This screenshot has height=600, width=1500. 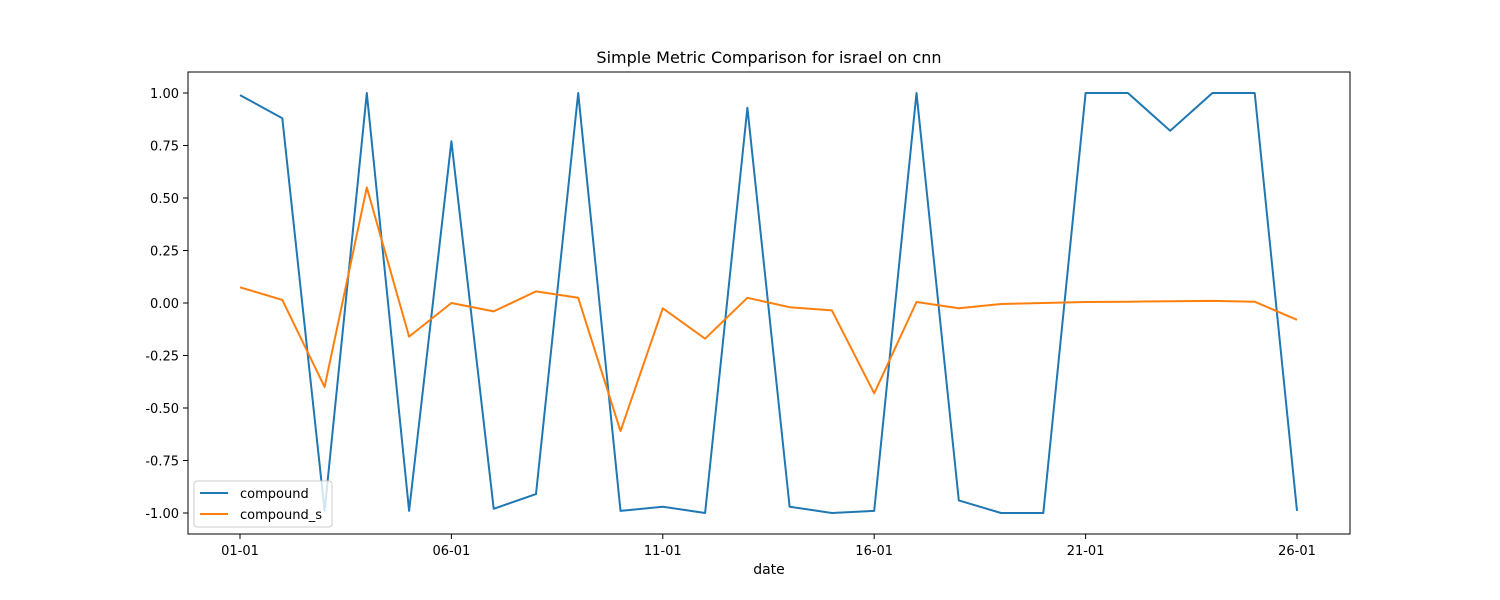 What do you see at coordinates (164, 304) in the screenshot?
I see `y-tick-label: 0.00` at bounding box center [164, 304].